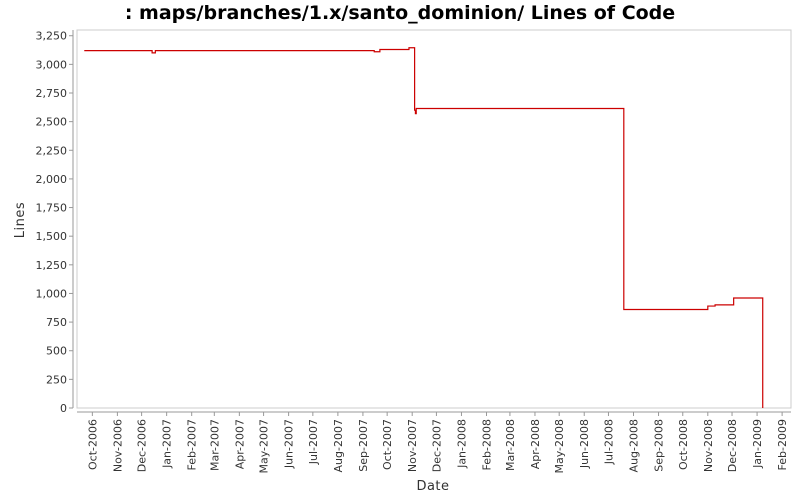 The height and width of the screenshot is (500, 800). What do you see at coordinates (117, 445) in the screenshot?
I see `x-tick-label: Nov-2006` at bounding box center [117, 445].